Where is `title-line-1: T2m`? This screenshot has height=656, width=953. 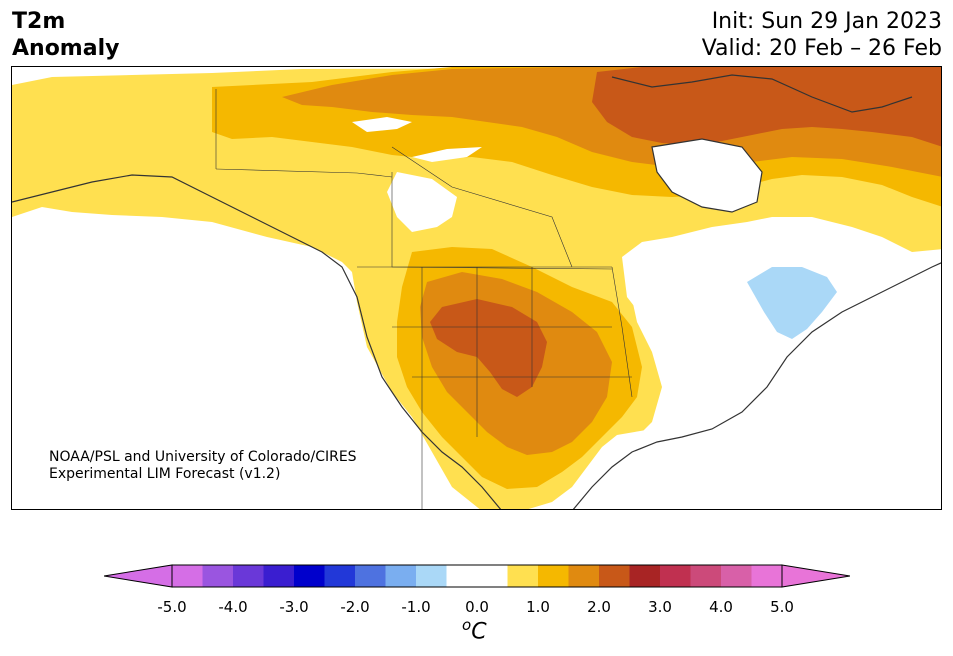
title-line-1: T2m is located at coordinates (39, 21).